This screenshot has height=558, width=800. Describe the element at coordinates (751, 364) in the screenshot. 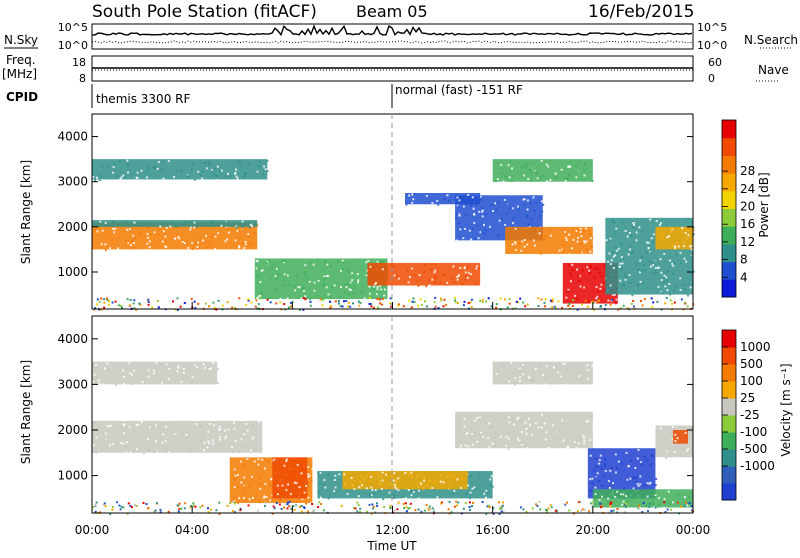

I see `velocity-colorbar-tick: 500` at that location.